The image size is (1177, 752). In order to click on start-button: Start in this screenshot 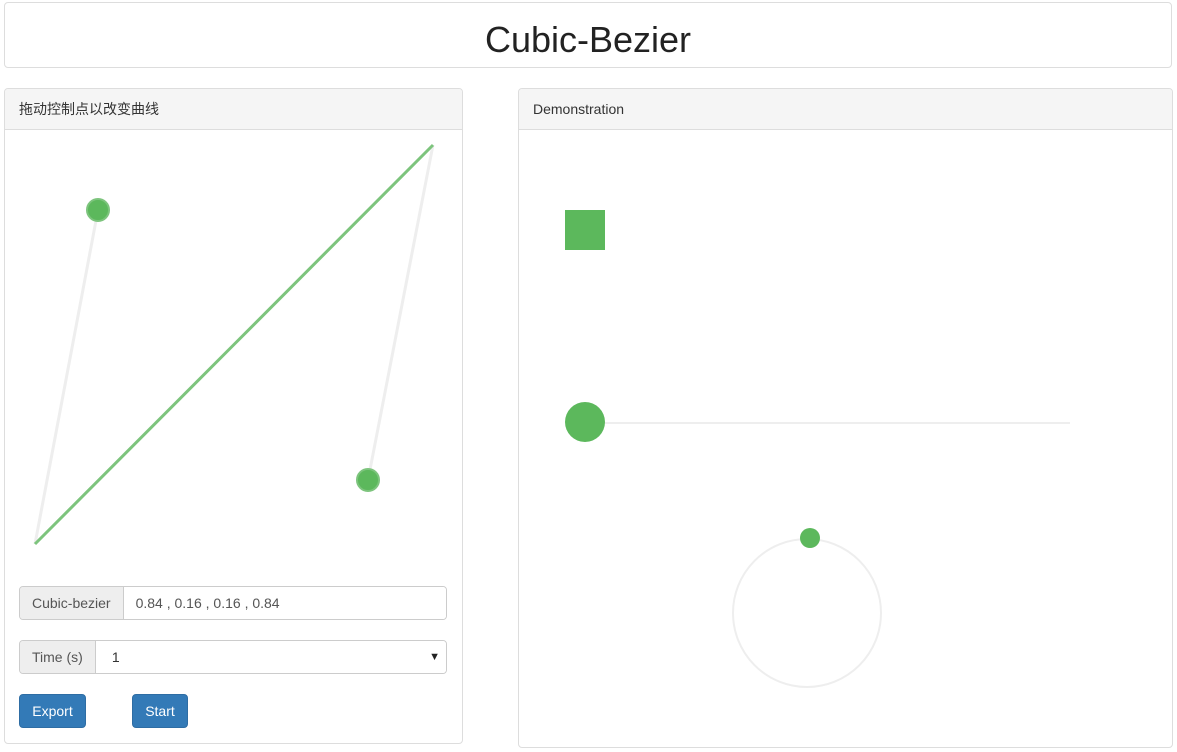, I will do `click(160, 711)`.